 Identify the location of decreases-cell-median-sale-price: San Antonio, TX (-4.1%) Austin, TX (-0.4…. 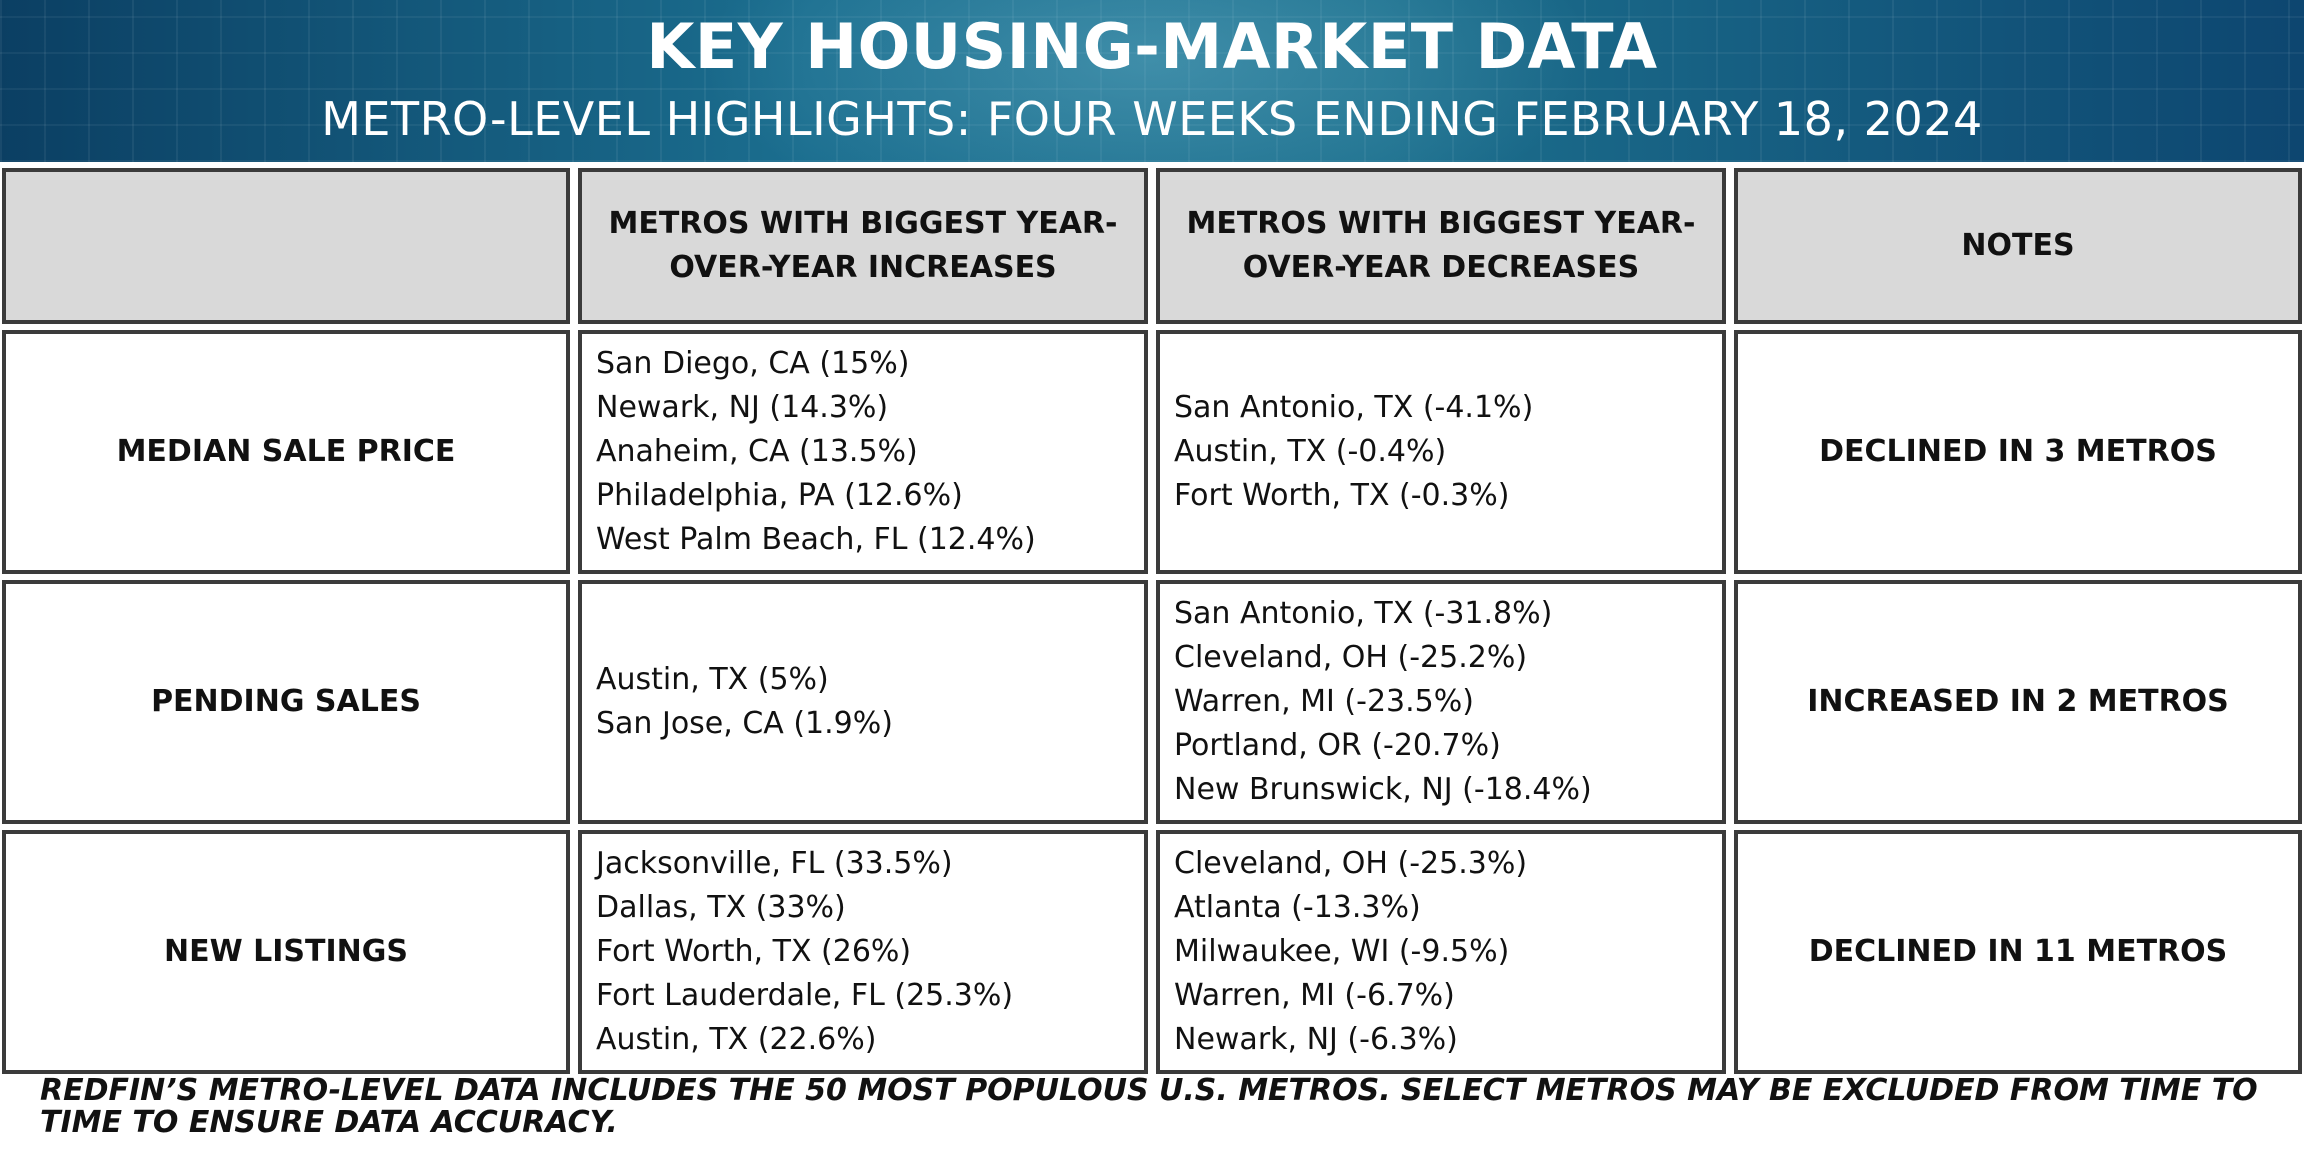
(1441, 452).